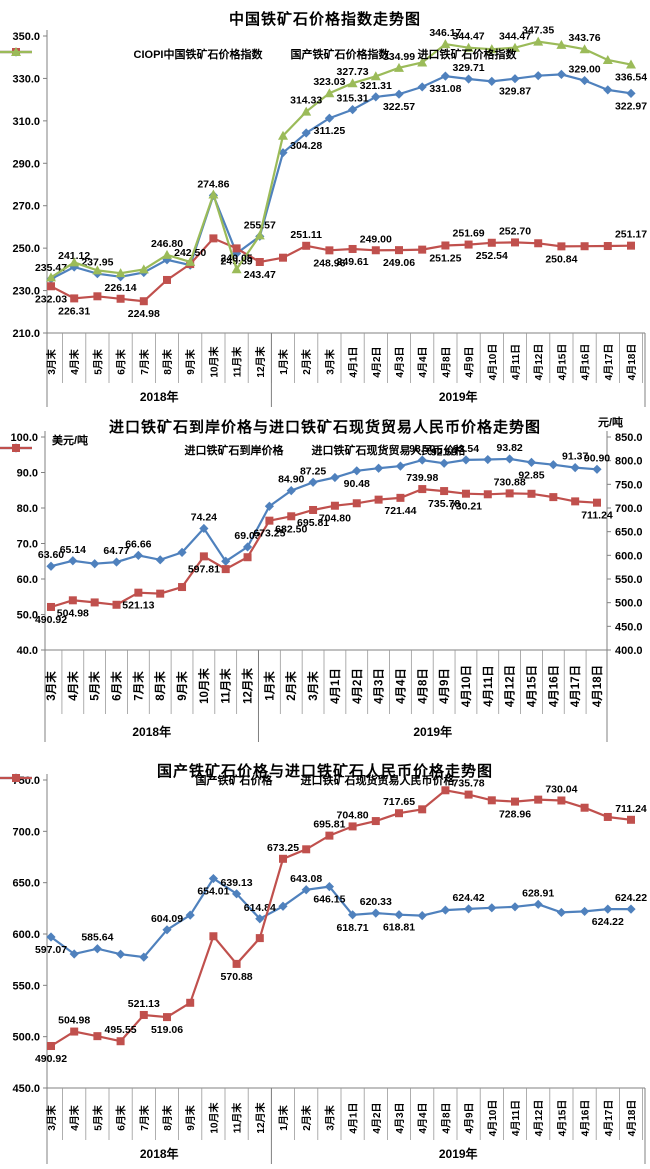 This screenshot has height=1169, width=650. I want to click on data-point-label: 322.57, so click(399, 107).